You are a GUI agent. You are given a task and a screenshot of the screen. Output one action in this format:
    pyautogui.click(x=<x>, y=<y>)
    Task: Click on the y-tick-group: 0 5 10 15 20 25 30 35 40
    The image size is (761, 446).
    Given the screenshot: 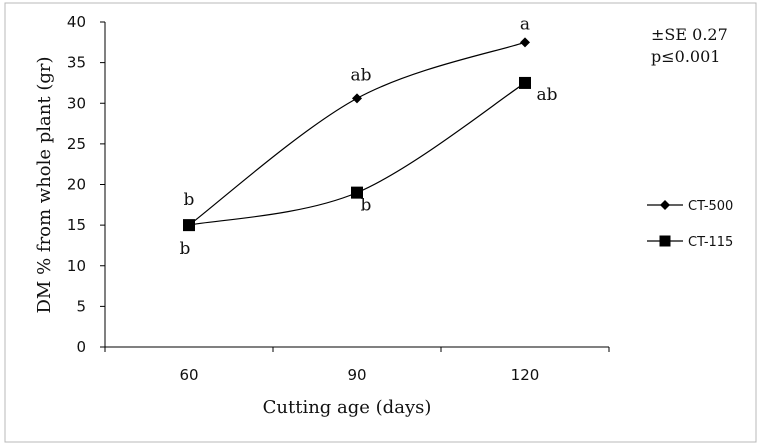 What is the action you would take?
    pyautogui.click(x=86, y=184)
    